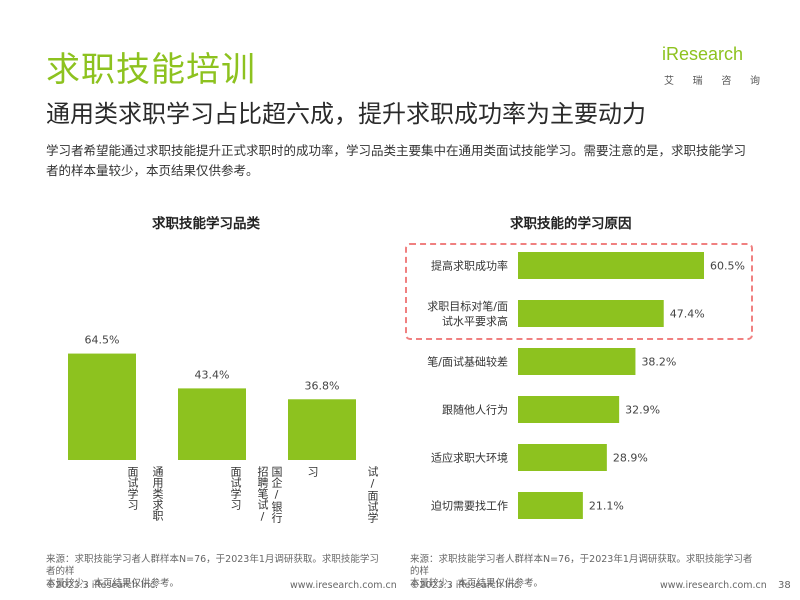 The height and width of the screenshot is (600, 800). I want to click on logo-cn-char: 咨, so click(726, 81).